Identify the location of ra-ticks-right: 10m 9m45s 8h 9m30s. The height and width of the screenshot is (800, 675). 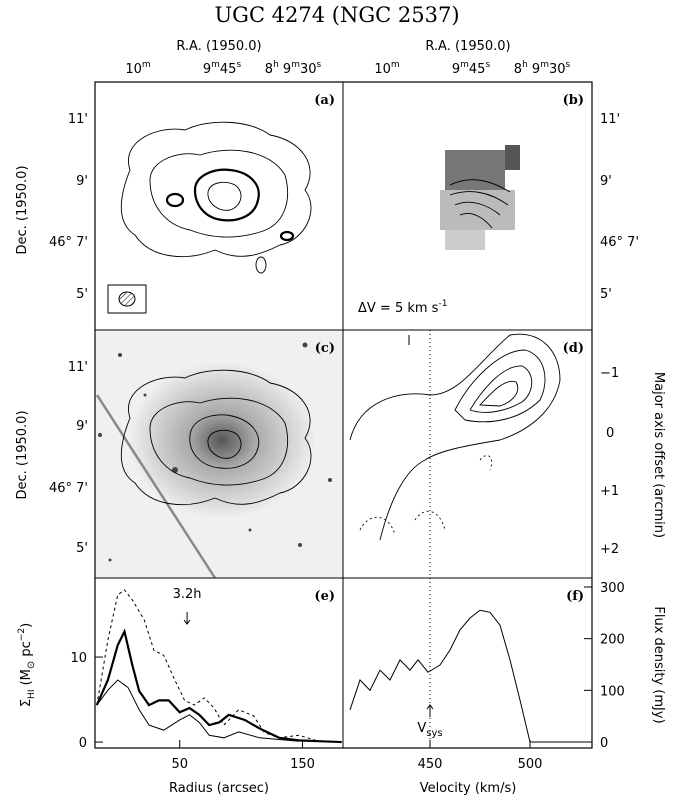
(472, 68).